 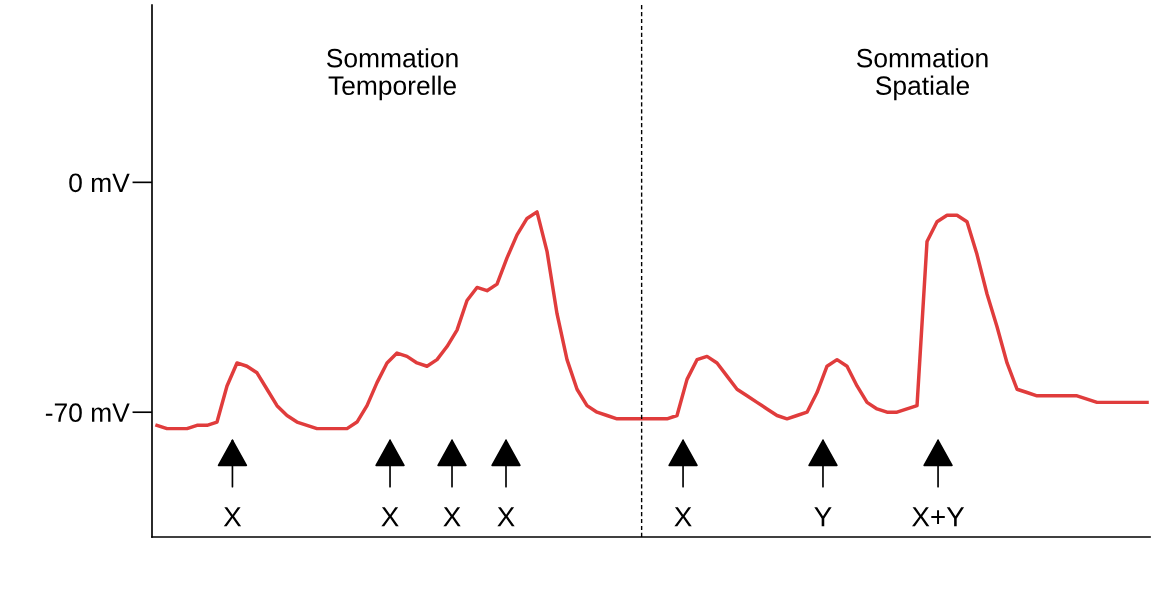 I want to click on annotation: Sommation Spatiale, so click(x=922, y=74).